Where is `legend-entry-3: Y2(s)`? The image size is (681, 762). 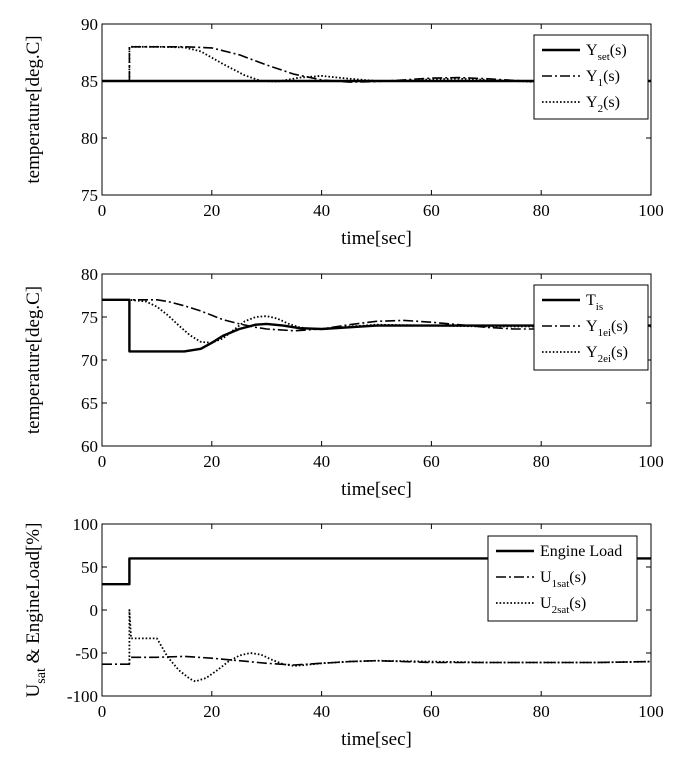
legend-entry-3: Y2(s) is located at coordinates (603, 104).